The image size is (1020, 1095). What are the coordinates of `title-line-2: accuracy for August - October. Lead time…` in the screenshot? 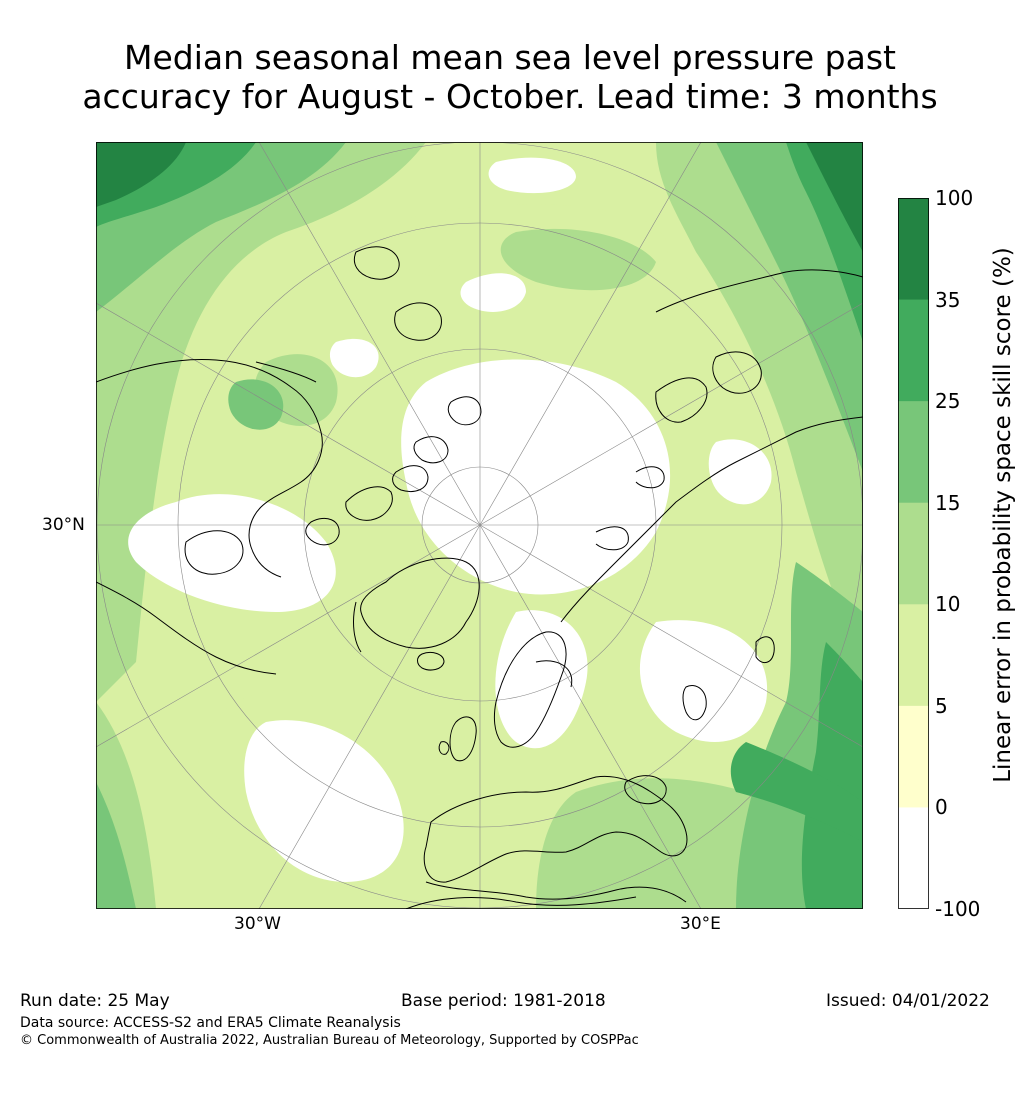 It's located at (510, 96).